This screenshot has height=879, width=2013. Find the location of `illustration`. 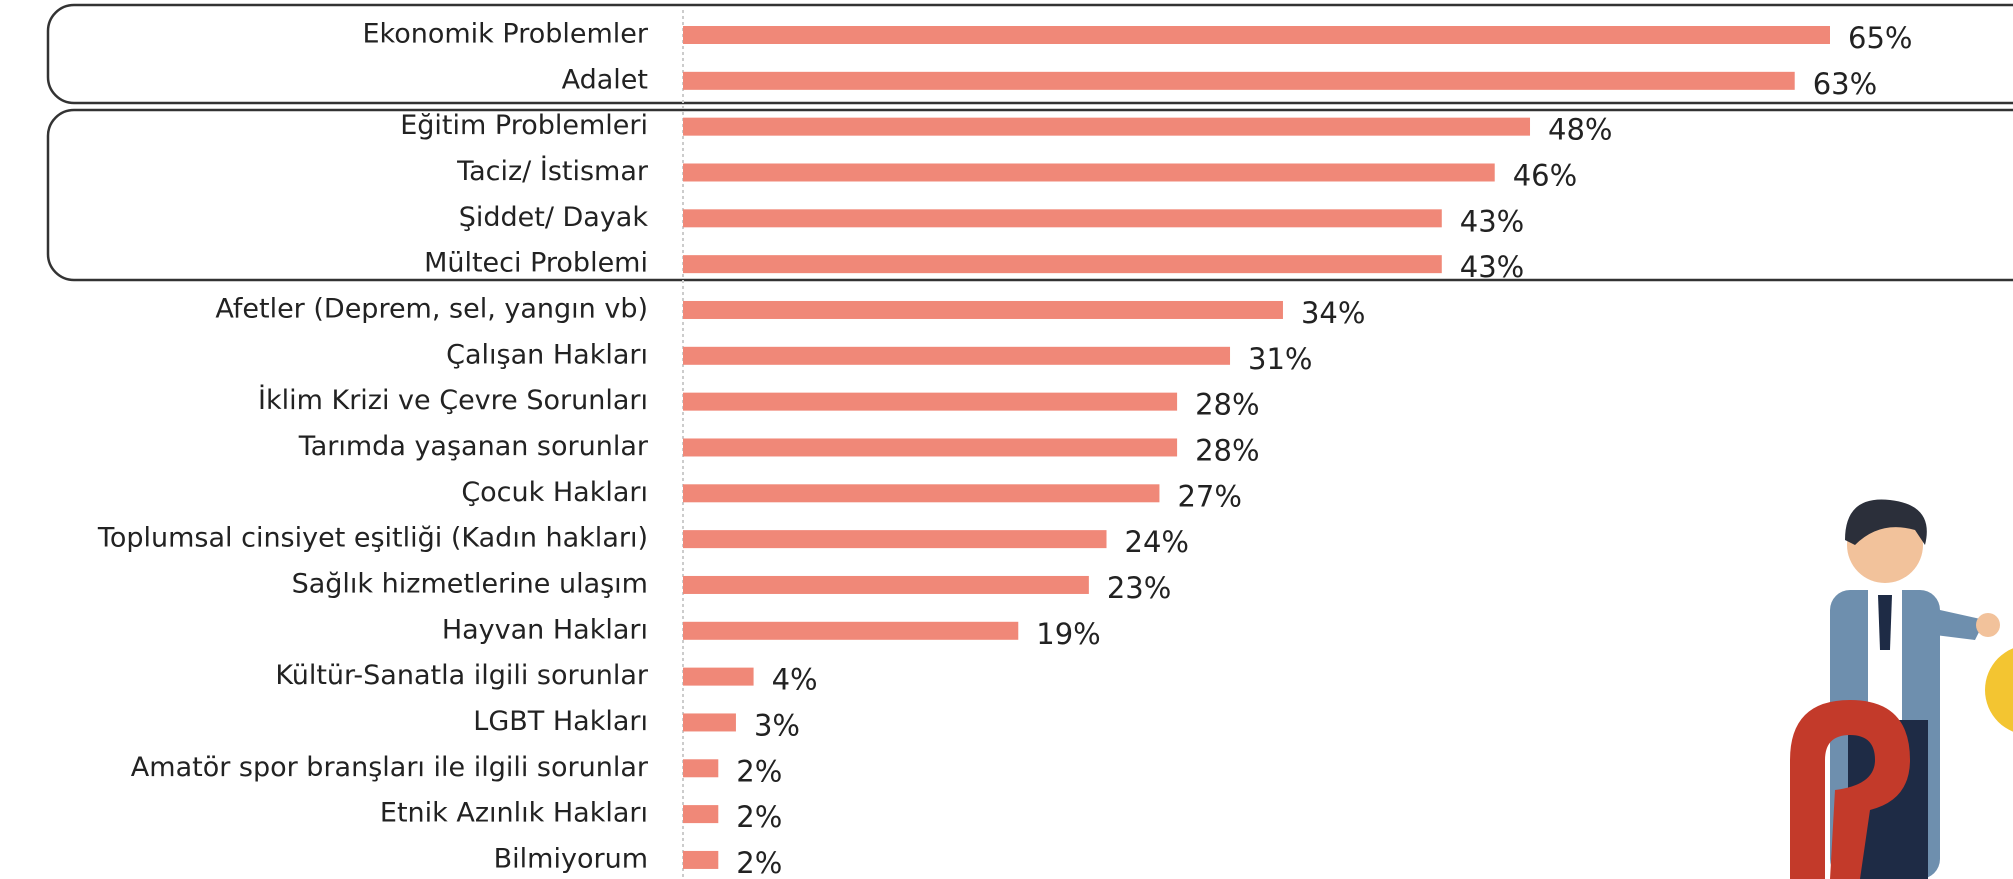

illustration is located at coordinates (1901, 689).